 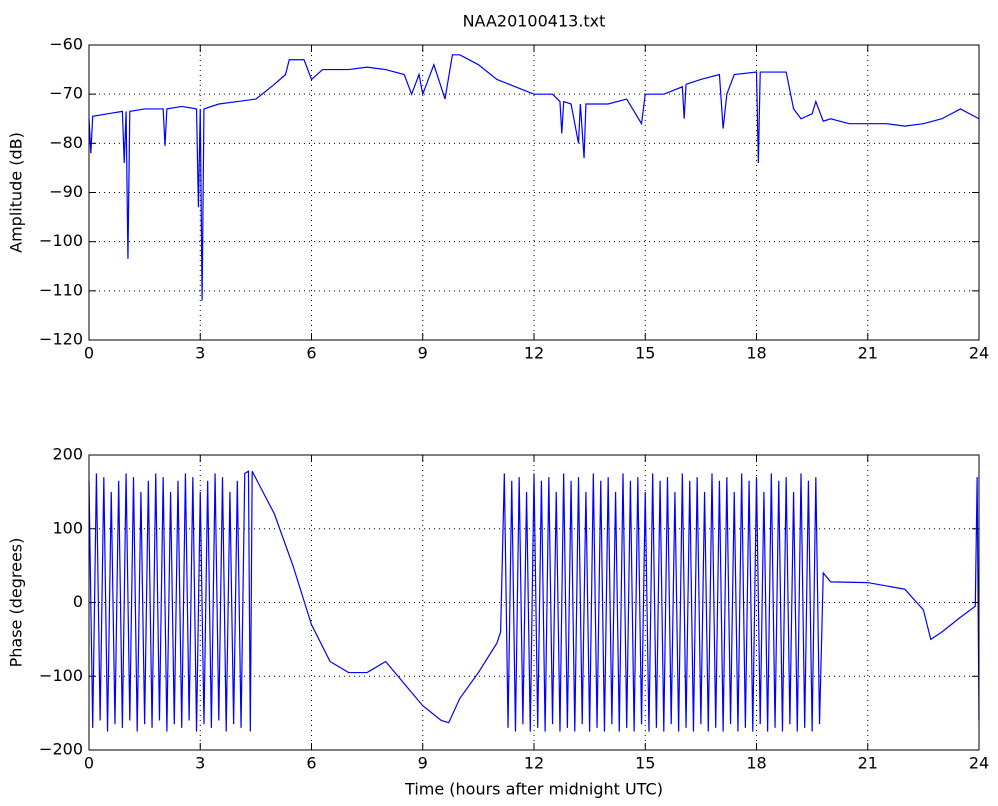 I want to click on y-tick-label: −90, so click(x=66, y=191).